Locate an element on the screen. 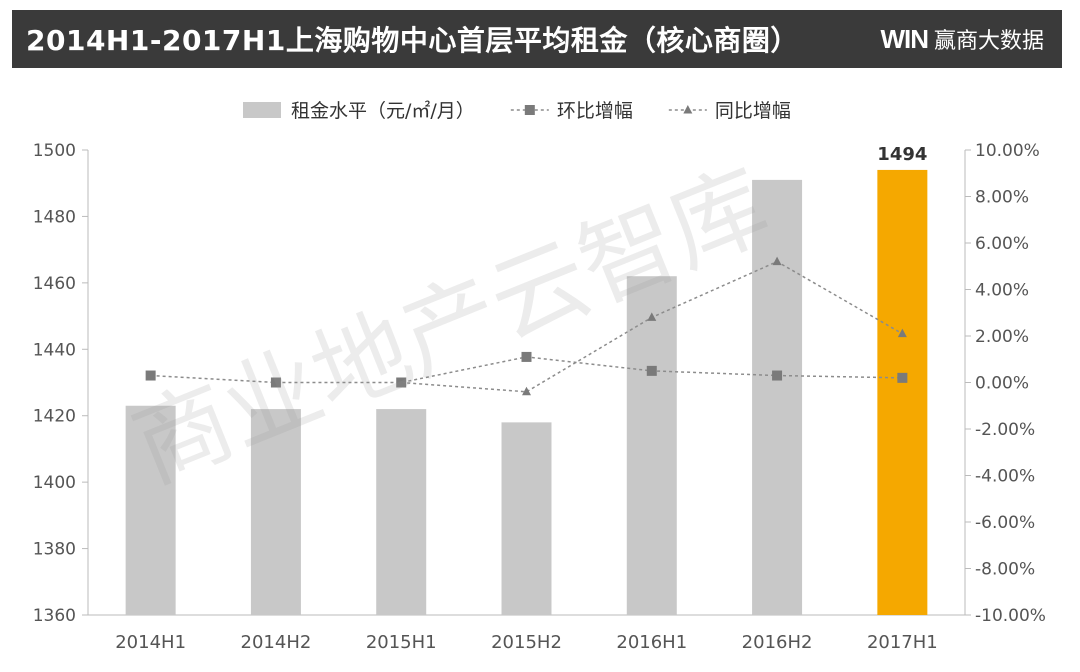 The height and width of the screenshot is (672, 1080). right-tick-label: -8.00% is located at coordinates (1005, 570).